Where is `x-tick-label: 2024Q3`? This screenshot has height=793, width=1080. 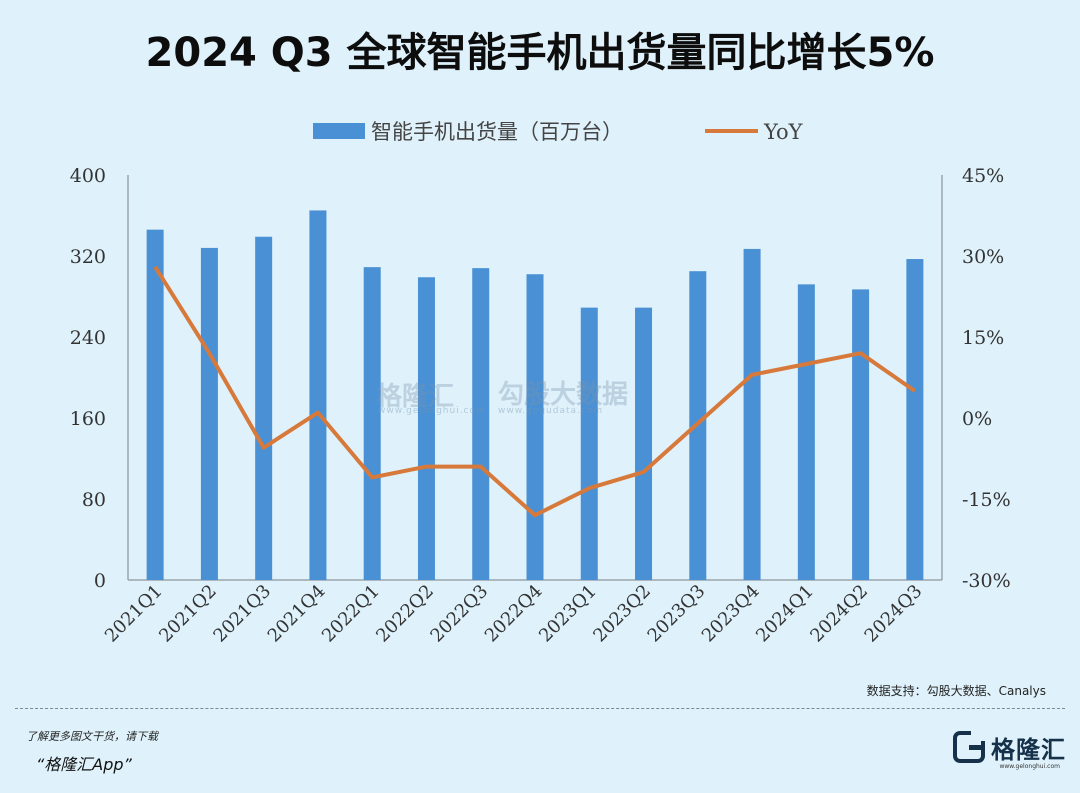
x-tick-label: 2024Q3 is located at coordinates (894, 614).